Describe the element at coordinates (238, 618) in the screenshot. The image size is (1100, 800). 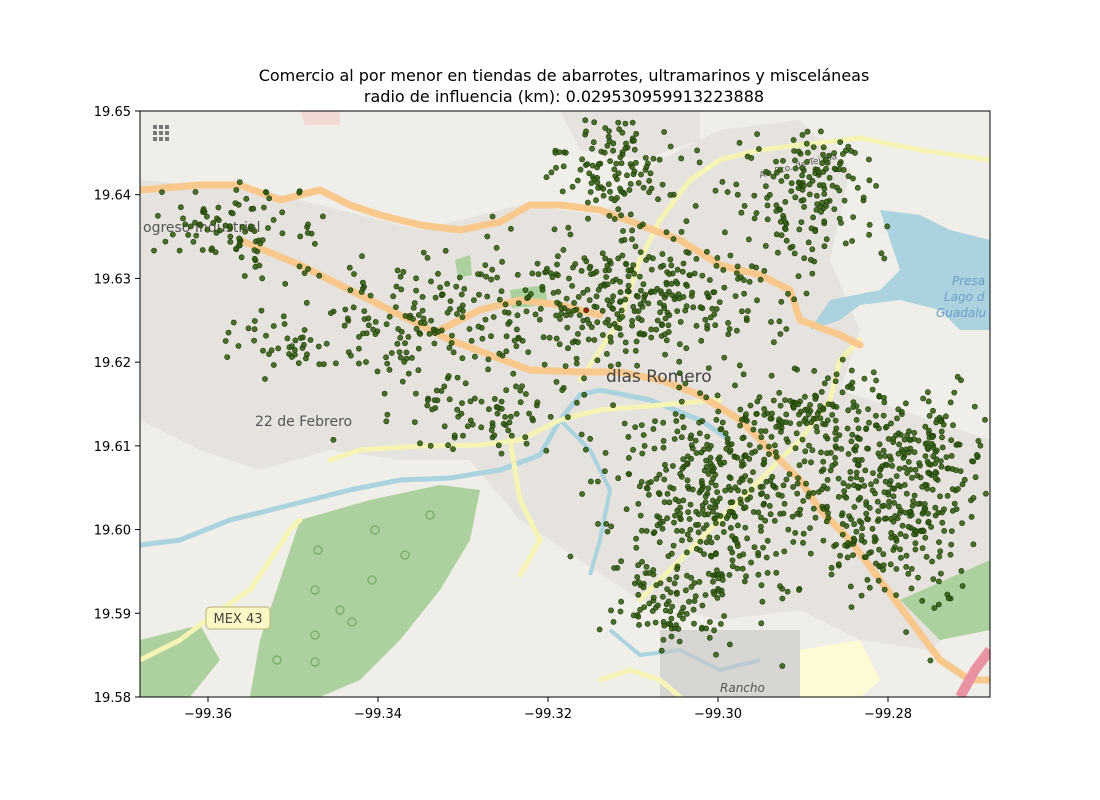
I see `route-shield: MEX 43` at that location.